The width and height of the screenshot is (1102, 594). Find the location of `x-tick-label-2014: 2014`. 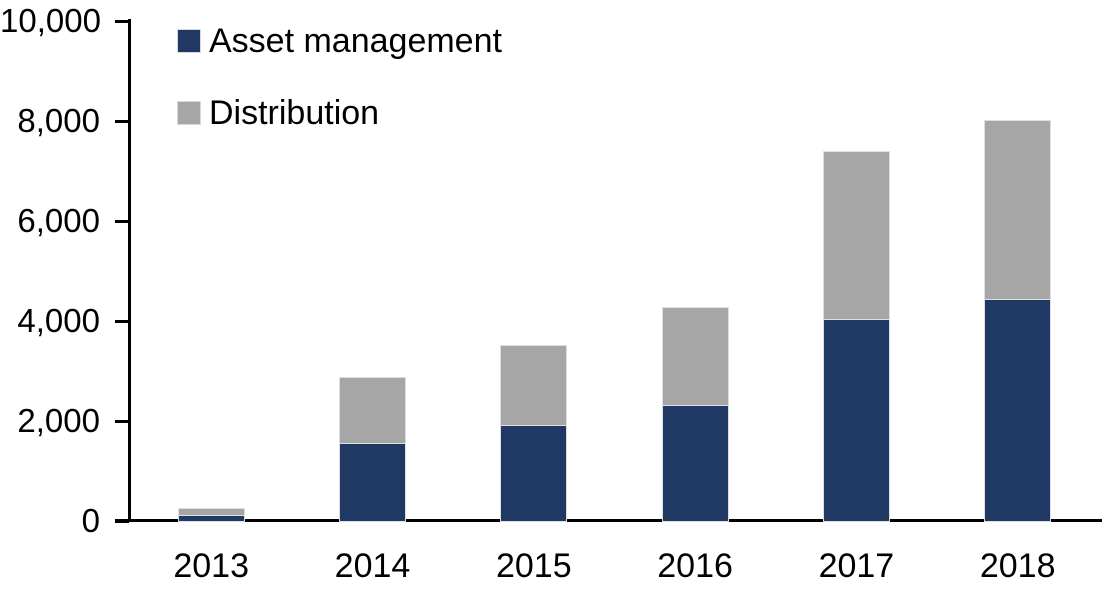

x-tick-label-2014: 2014 is located at coordinates (372, 566).